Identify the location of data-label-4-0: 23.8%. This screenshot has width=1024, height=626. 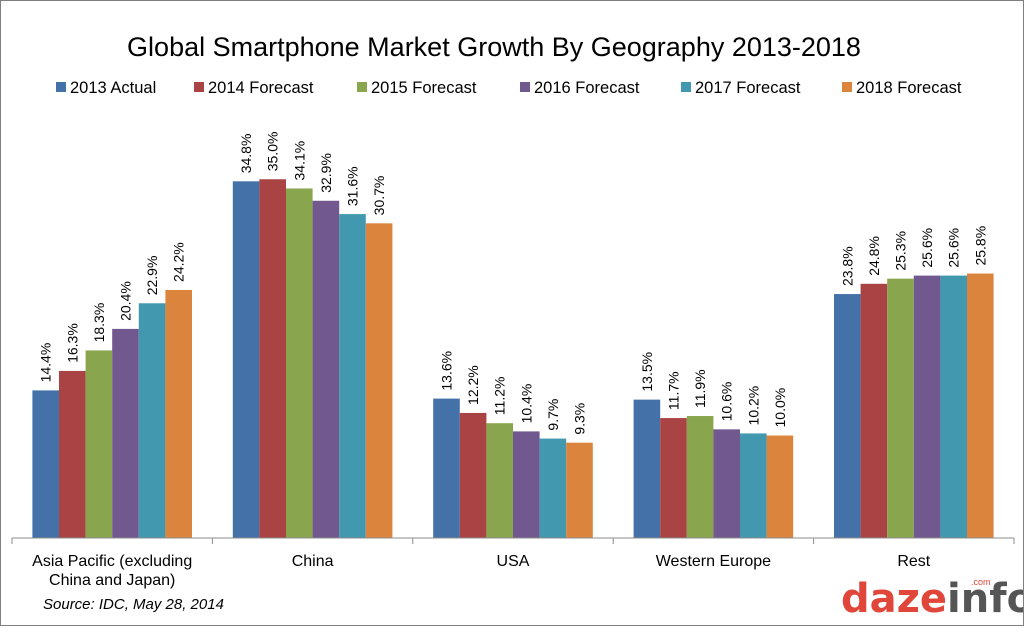
(847, 266).